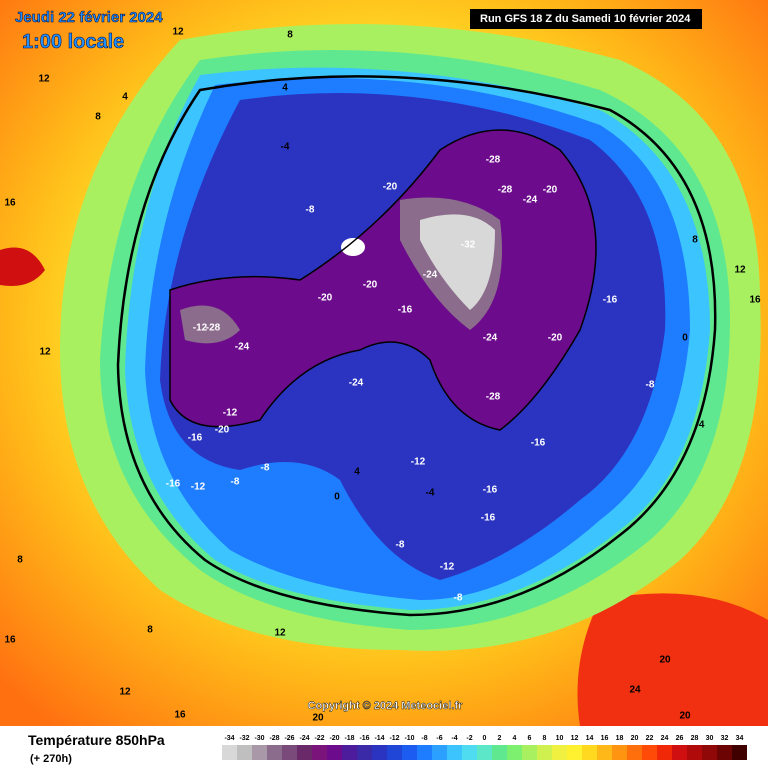  I want to click on colorbar-label: 30, so click(710, 738).